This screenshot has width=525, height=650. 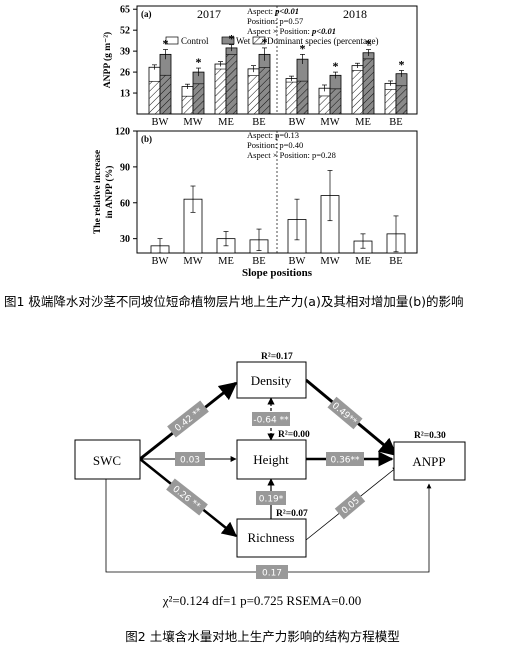 I want to click on node-anpp: ANPP, so click(x=429, y=461).